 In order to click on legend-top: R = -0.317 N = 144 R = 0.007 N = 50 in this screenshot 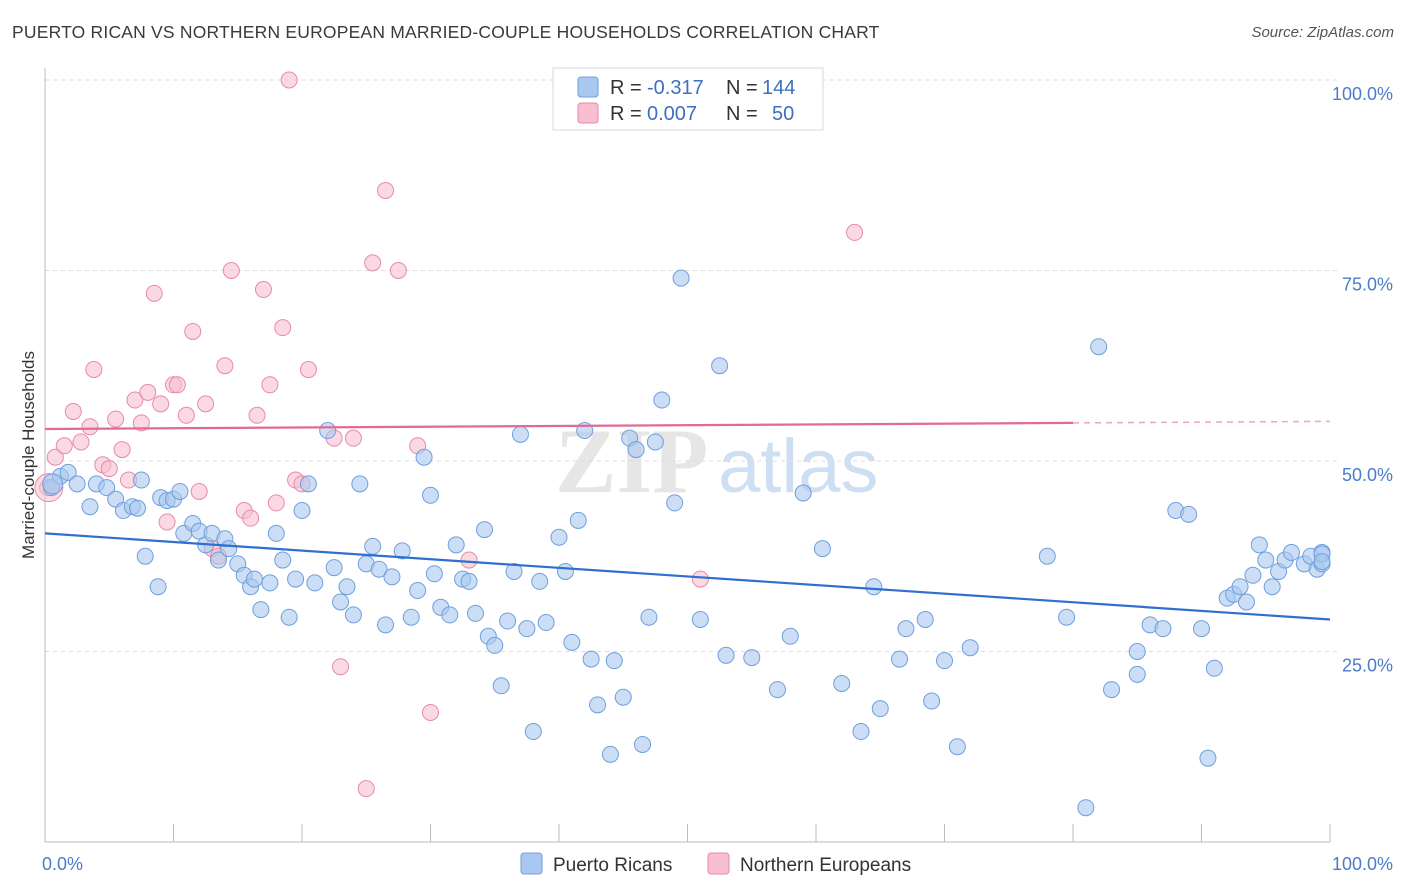, I will do `click(688, 99)`.